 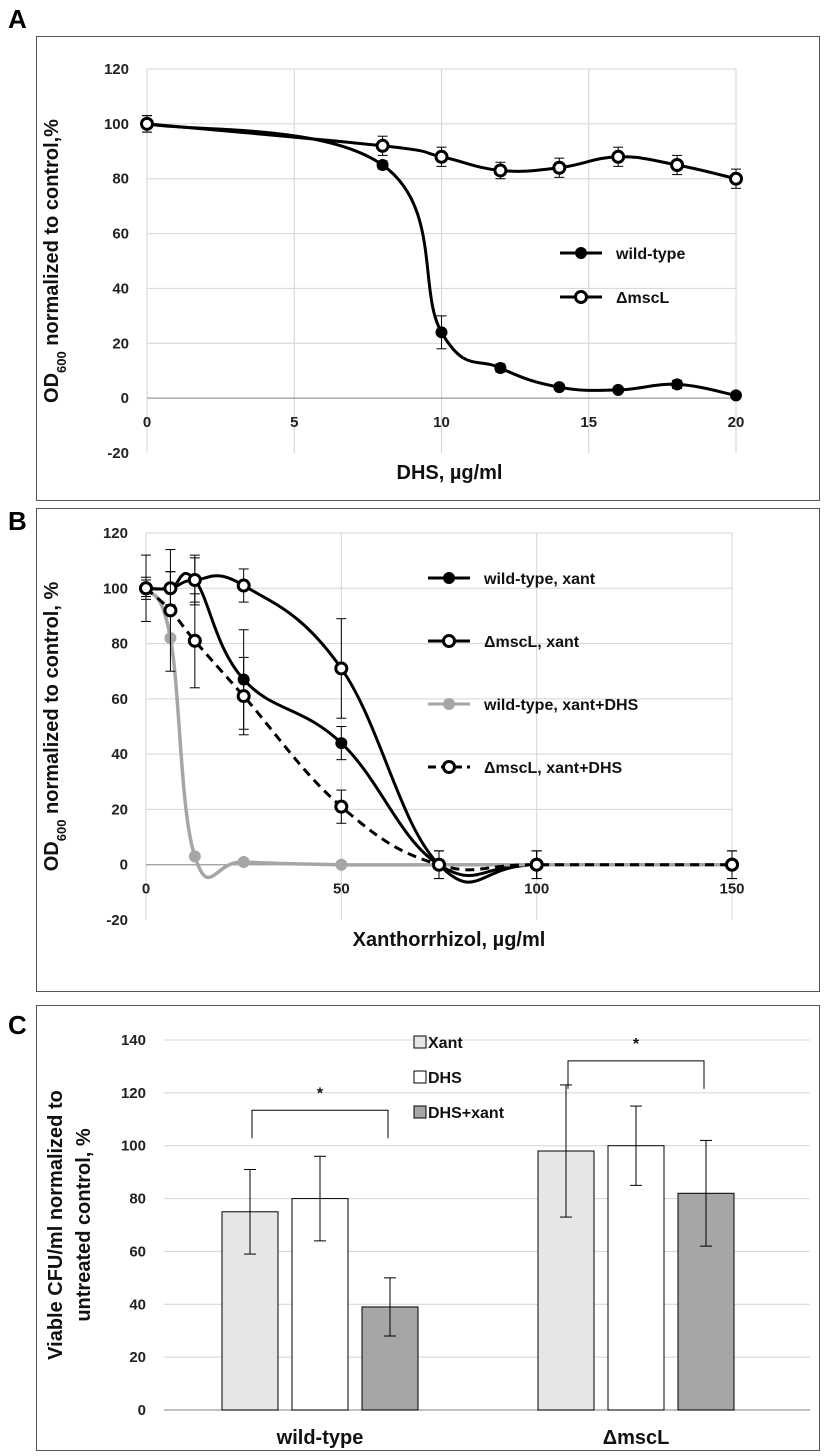 I want to click on panel-b-ytick-label: 80, so click(x=119, y=644).